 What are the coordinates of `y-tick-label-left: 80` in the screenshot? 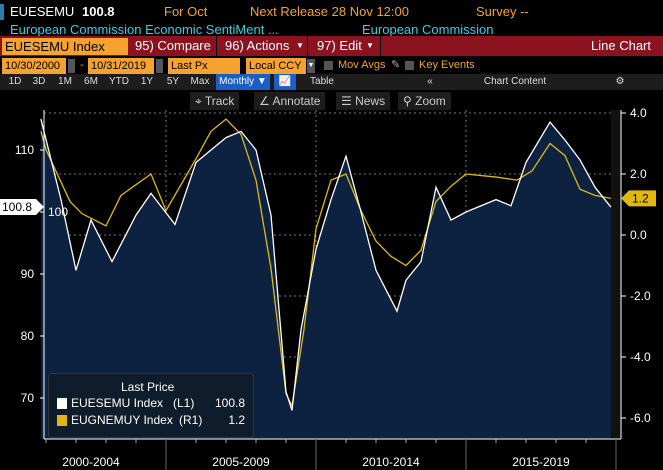 It's located at (28, 336).